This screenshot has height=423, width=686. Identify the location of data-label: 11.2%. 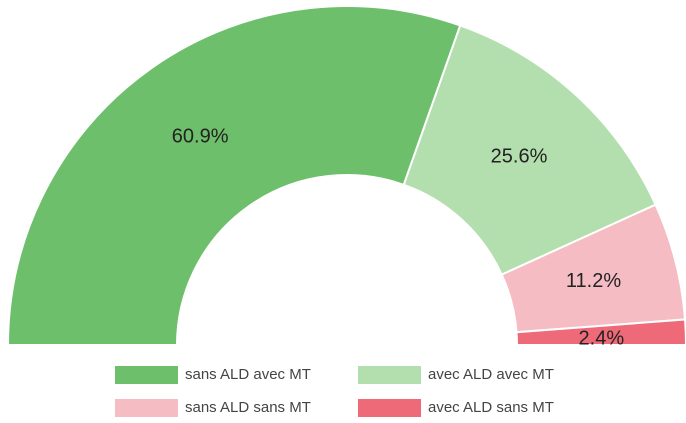
(593, 281).